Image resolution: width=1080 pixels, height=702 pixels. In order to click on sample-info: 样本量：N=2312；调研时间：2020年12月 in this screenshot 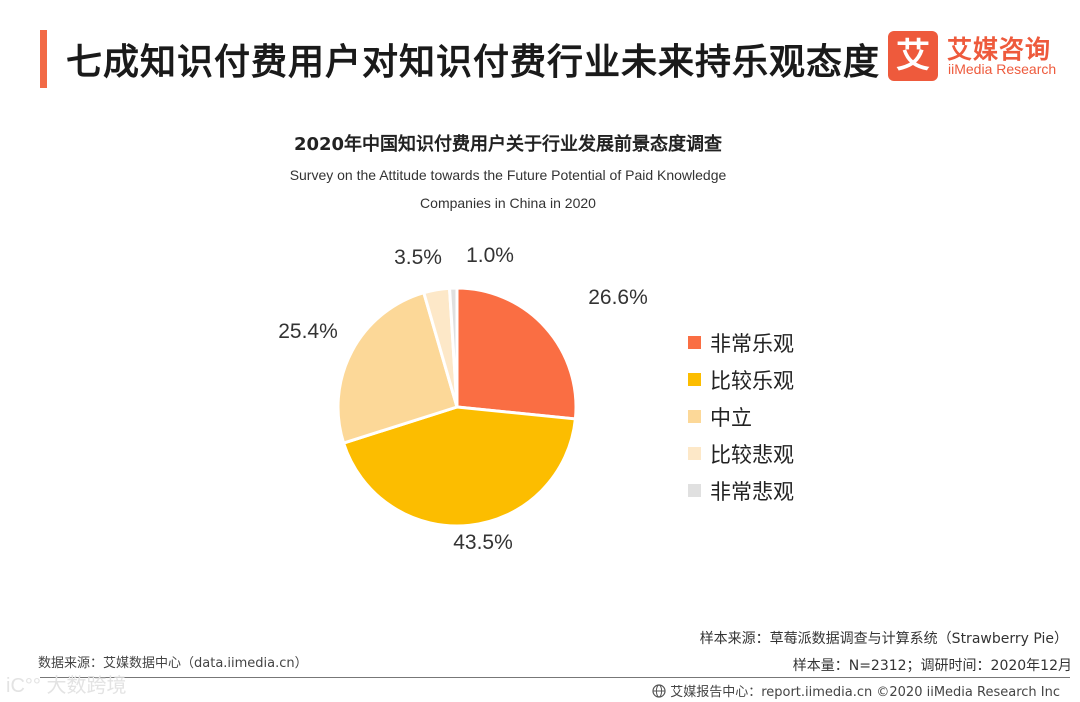, I will do `click(932, 666)`.